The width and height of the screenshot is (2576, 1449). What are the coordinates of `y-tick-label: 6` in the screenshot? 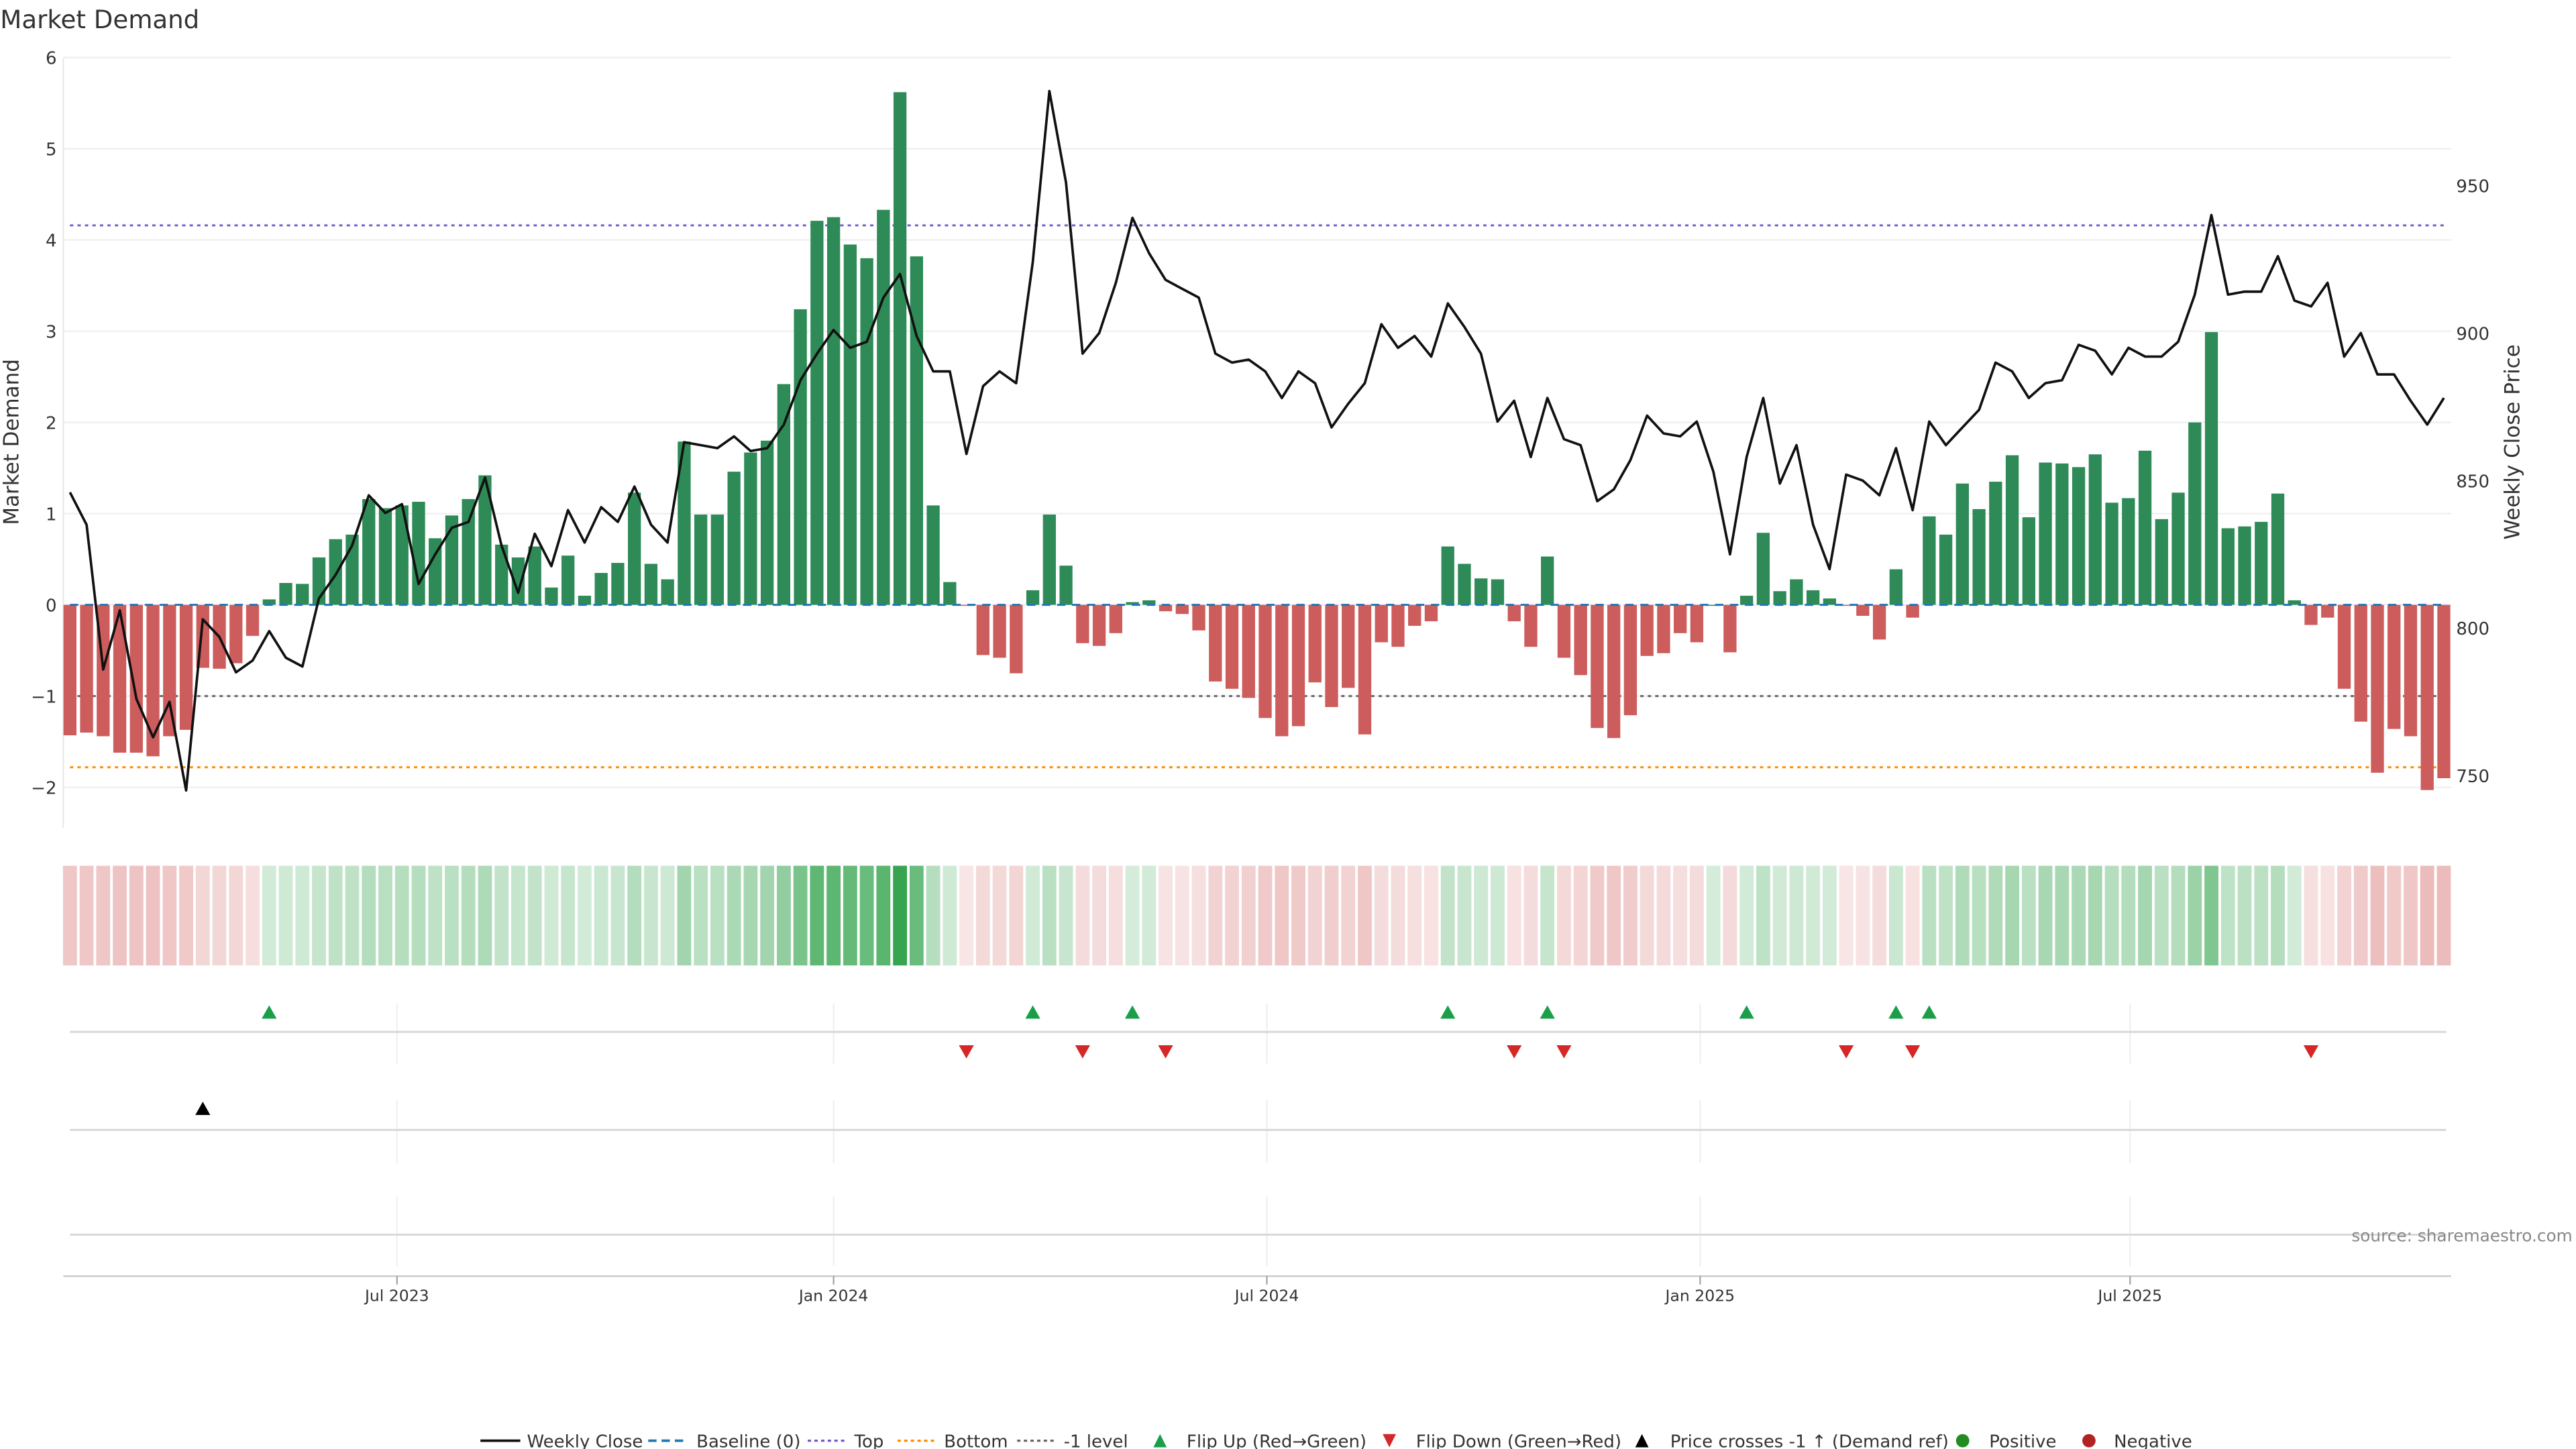 It's located at (51, 59).